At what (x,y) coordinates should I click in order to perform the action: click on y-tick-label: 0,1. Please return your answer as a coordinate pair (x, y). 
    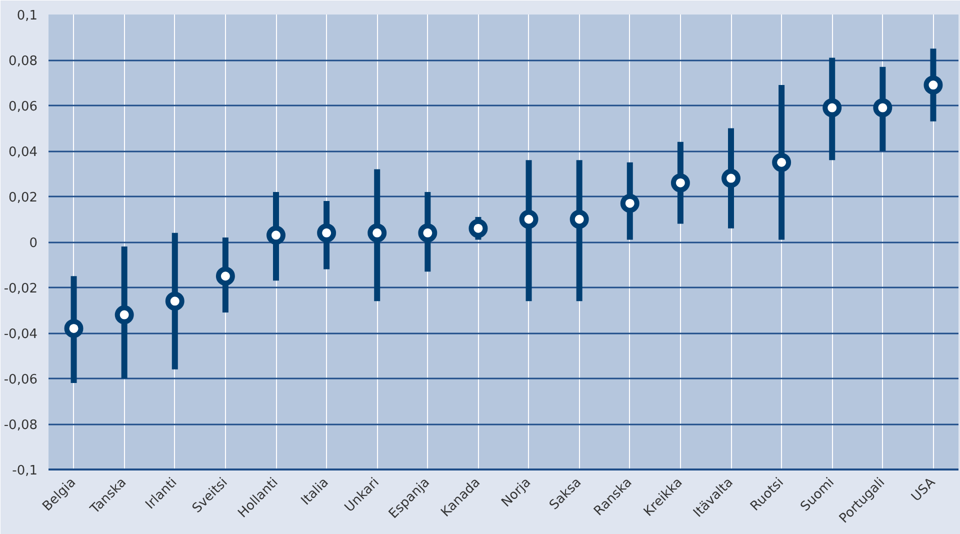
    Looking at the image, I should click on (27, 16).